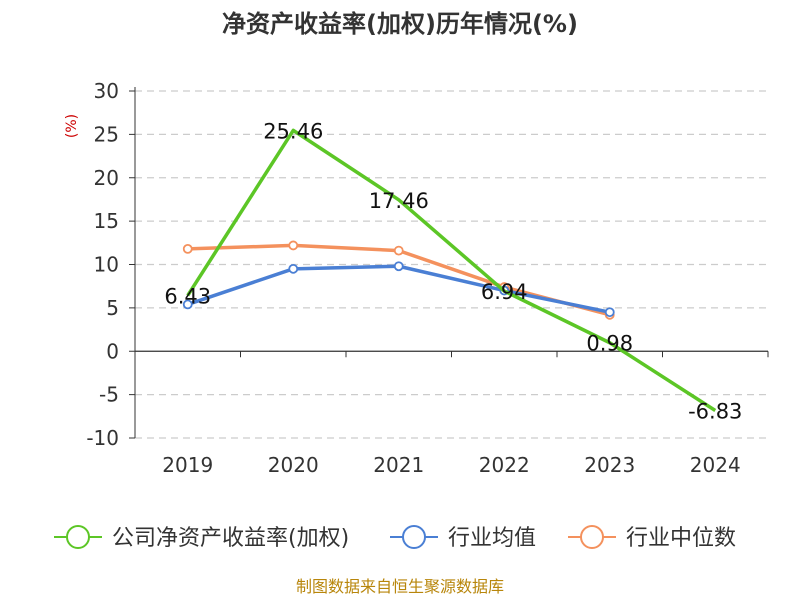 Image resolution: width=800 pixels, height=600 pixels. I want to click on x-tick-label: 2024, so click(715, 465).